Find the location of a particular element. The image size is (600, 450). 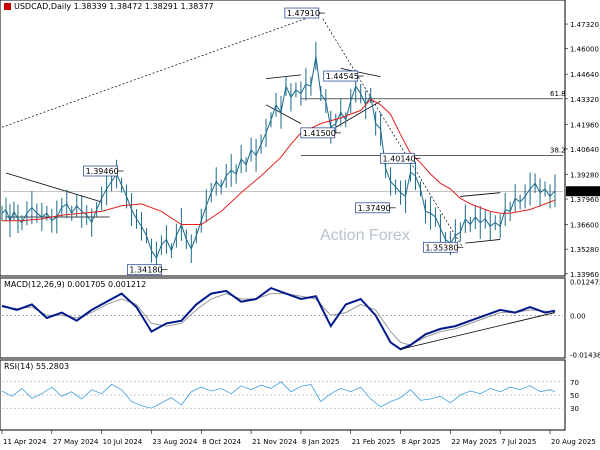

price-level-label: 1.37490 is located at coordinates (375, 208).